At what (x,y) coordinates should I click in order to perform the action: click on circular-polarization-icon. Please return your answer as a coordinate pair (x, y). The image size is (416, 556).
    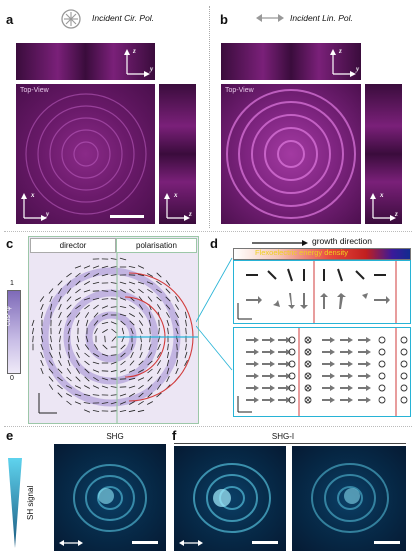
    Looking at the image, I should click on (71, 19).